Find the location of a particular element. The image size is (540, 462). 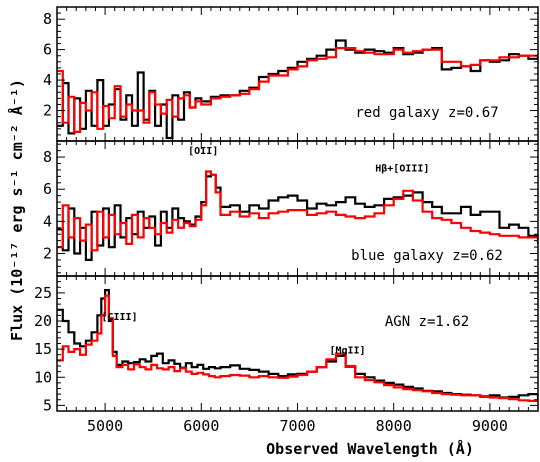

y-tick-label: 10 is located at coordinates (43, 377).